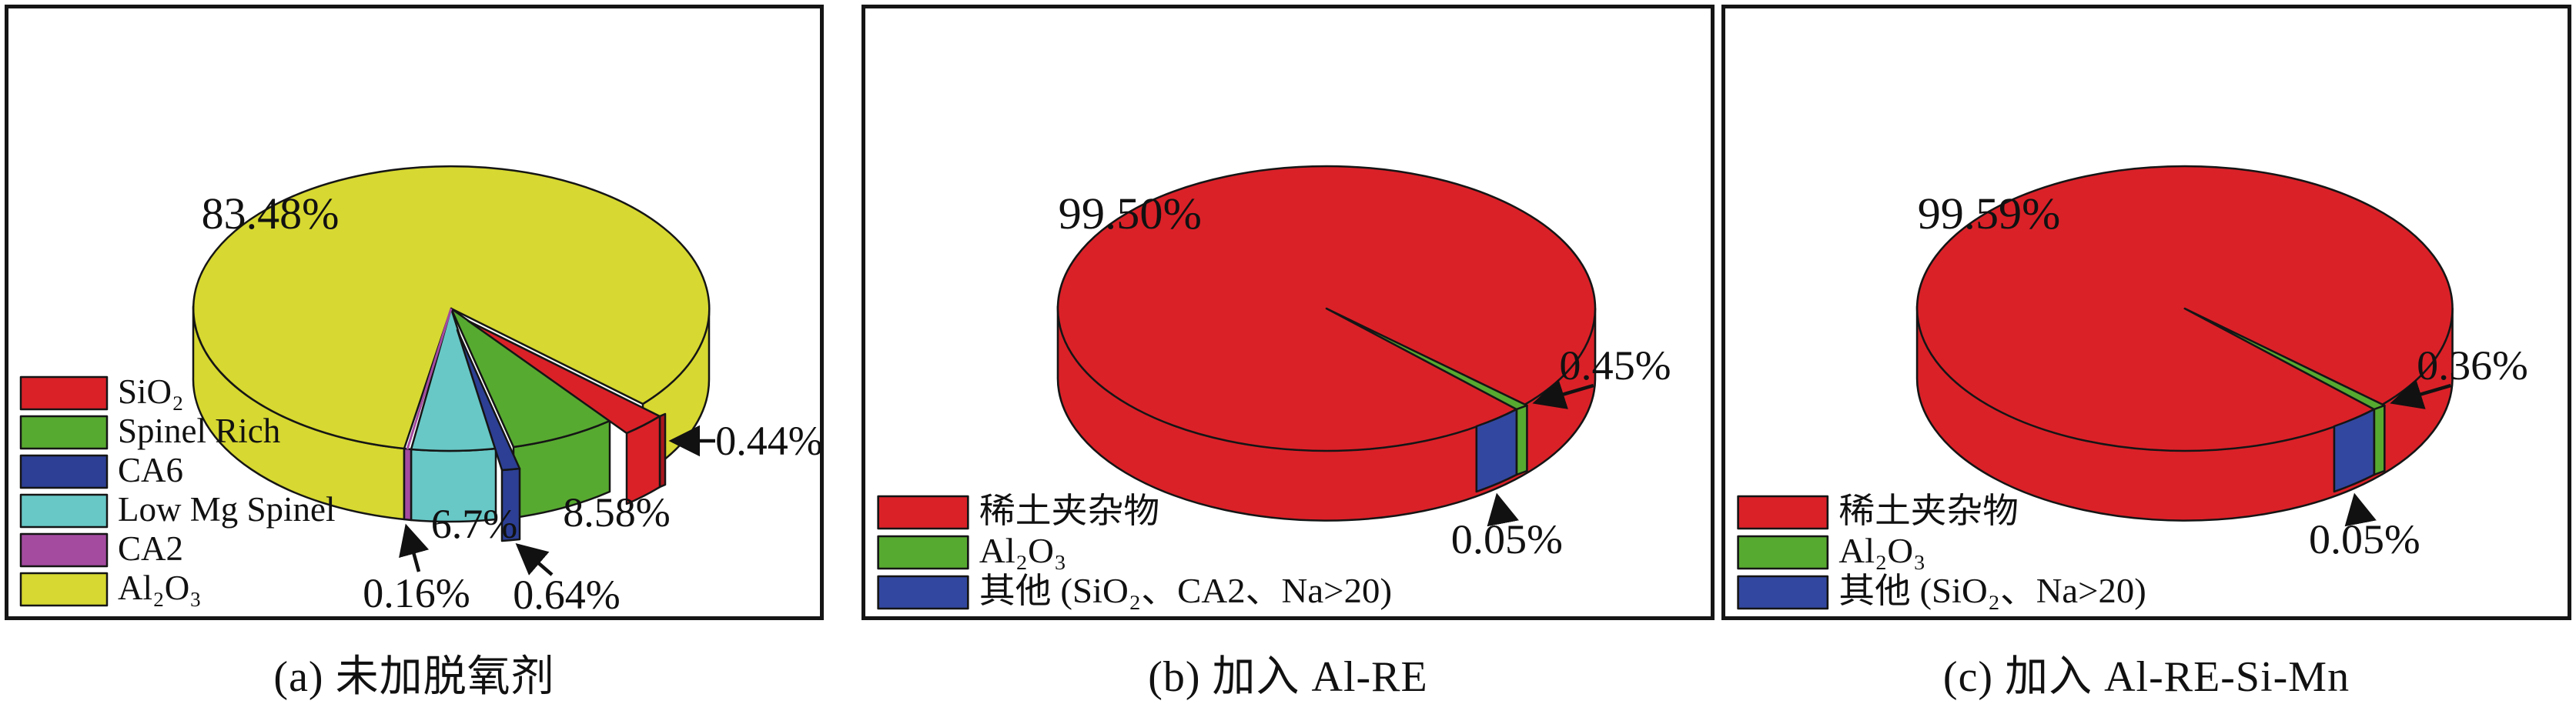 This screenshot has height=704, width=2576. What do you see at coordinates (64, 550) in the screenshot?
I see `legend-swatch-ca2` at bounding box center [64, 550].